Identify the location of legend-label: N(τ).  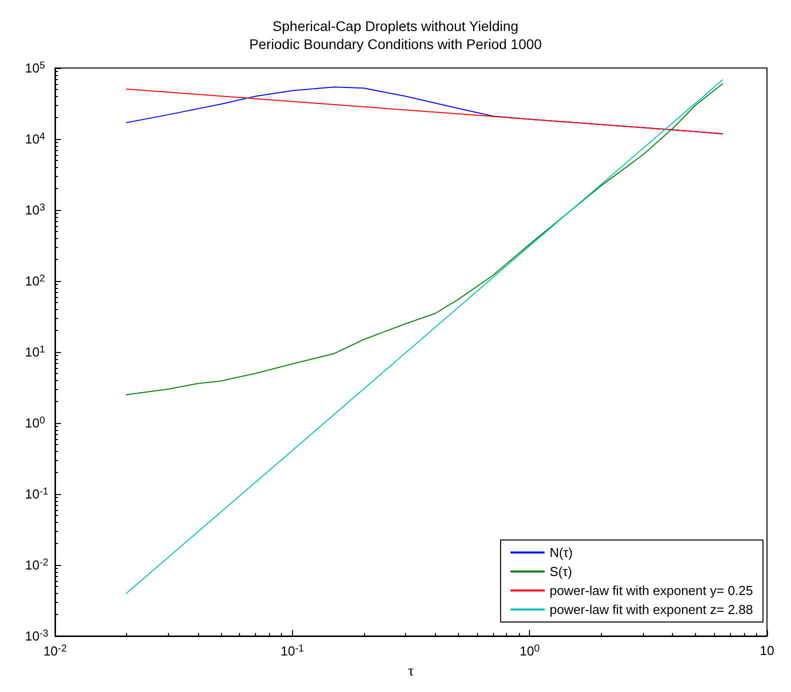
(561, 552).